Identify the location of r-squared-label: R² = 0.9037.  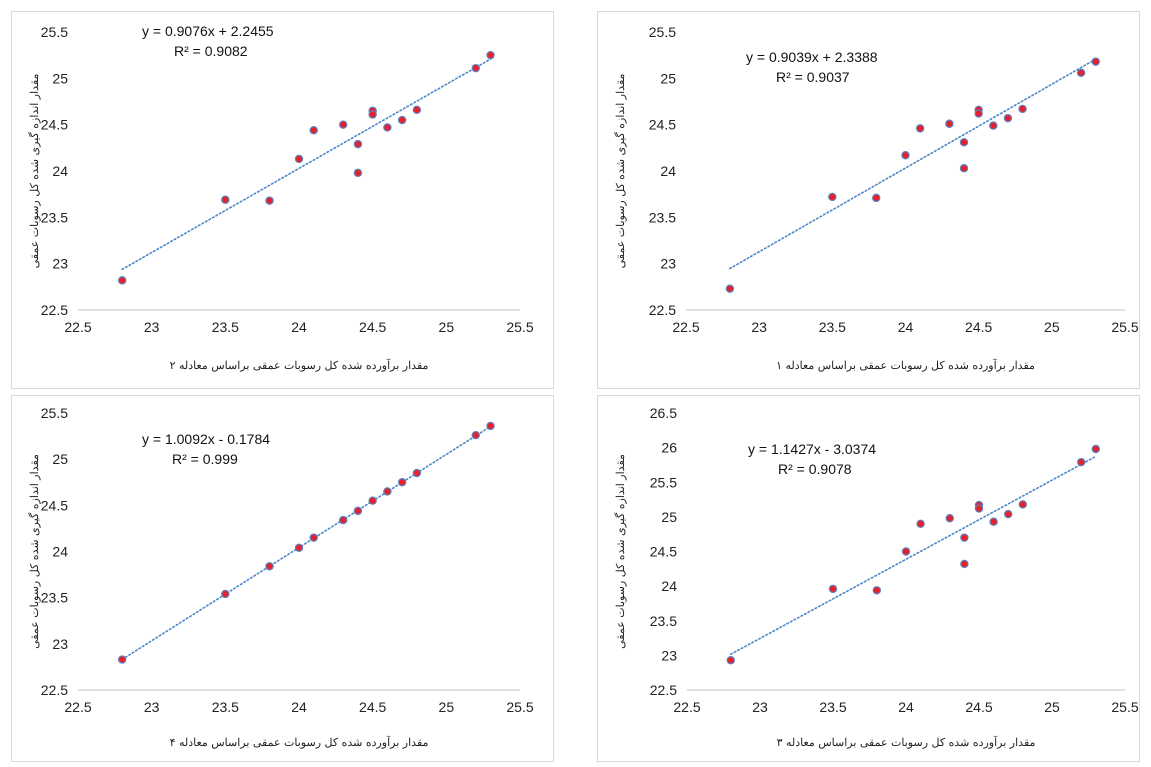
(813, 77).